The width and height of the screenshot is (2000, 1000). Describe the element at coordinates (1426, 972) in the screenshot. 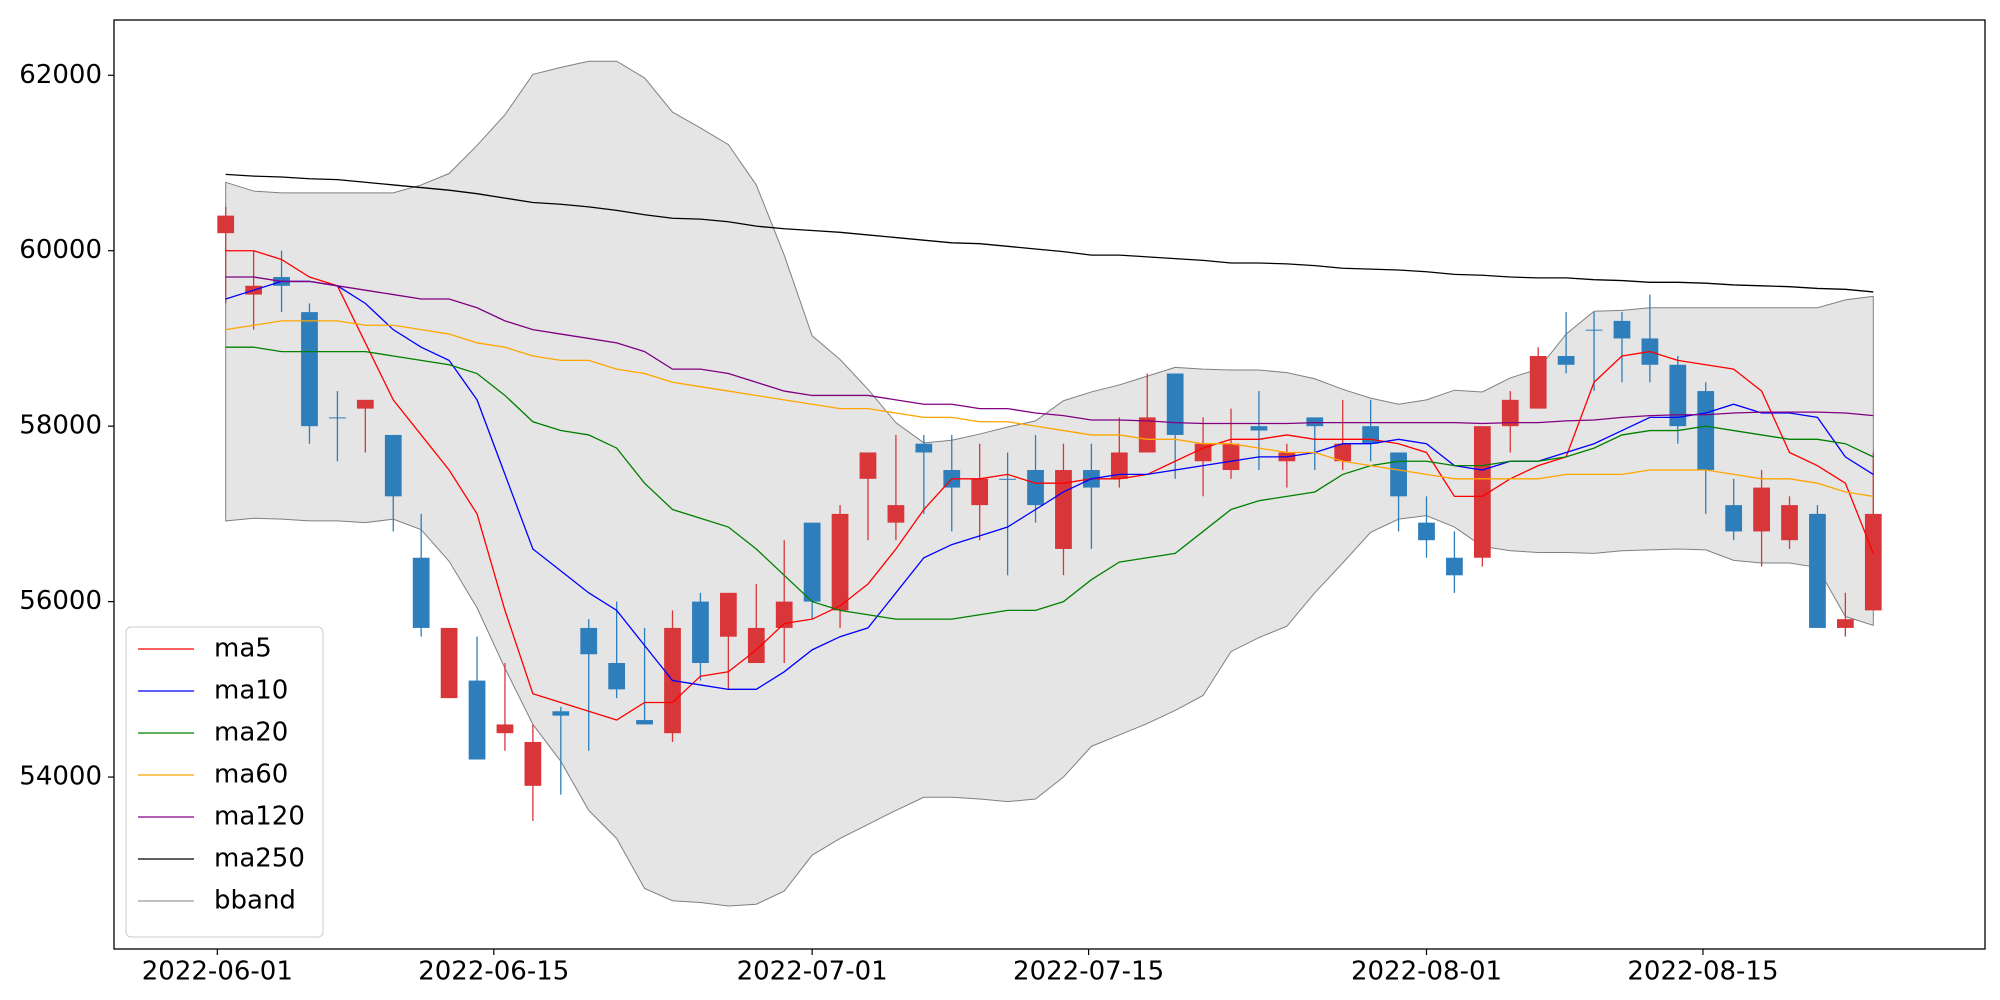

I see `x-tick-label: 2022-08-01` at that location.